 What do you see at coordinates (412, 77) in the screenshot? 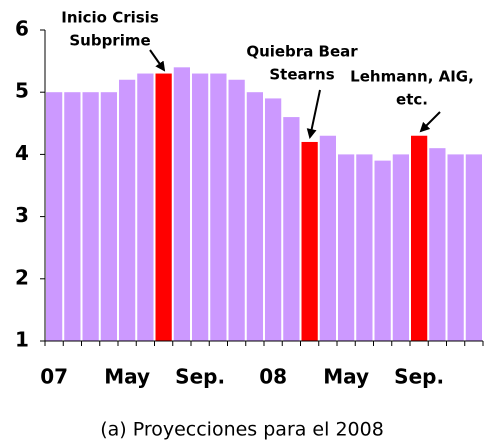
I see `annotation: Lehmann, AIG,` at bounding box center [412, 77].